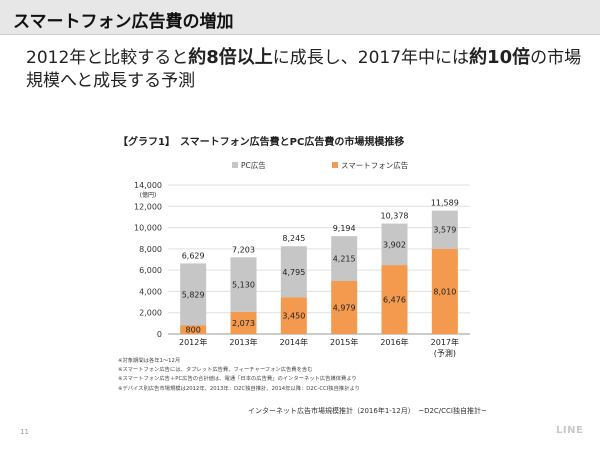  Describe the element at coordinates (243, 342) in the screenshot. I see `x-tick-label: 2013年` at that location.